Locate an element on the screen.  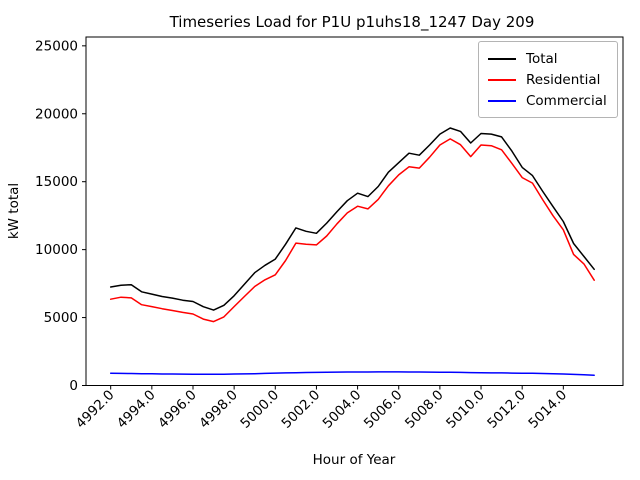
x-tick-label: 5006.0 is located at coordinates (383, 409).